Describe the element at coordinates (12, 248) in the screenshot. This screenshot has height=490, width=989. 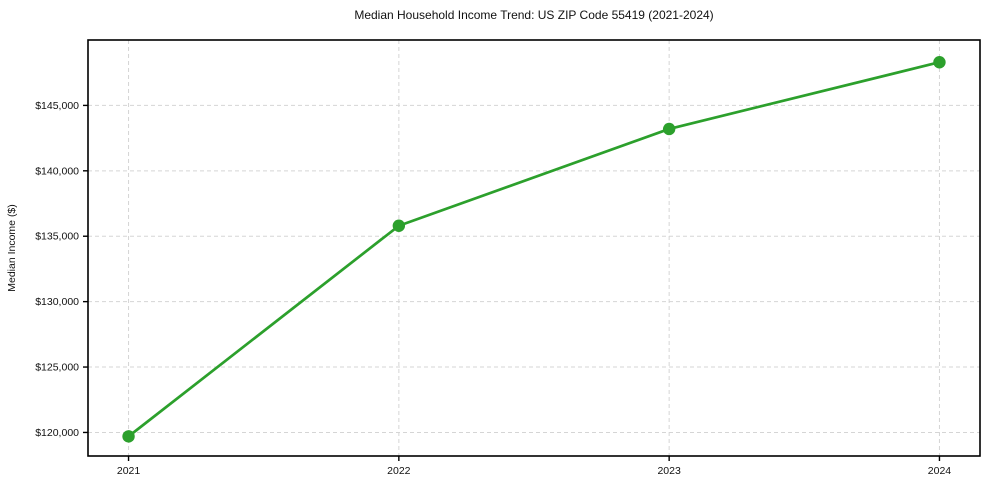
I see `y-axis-label: Median Income ($)` at that location.